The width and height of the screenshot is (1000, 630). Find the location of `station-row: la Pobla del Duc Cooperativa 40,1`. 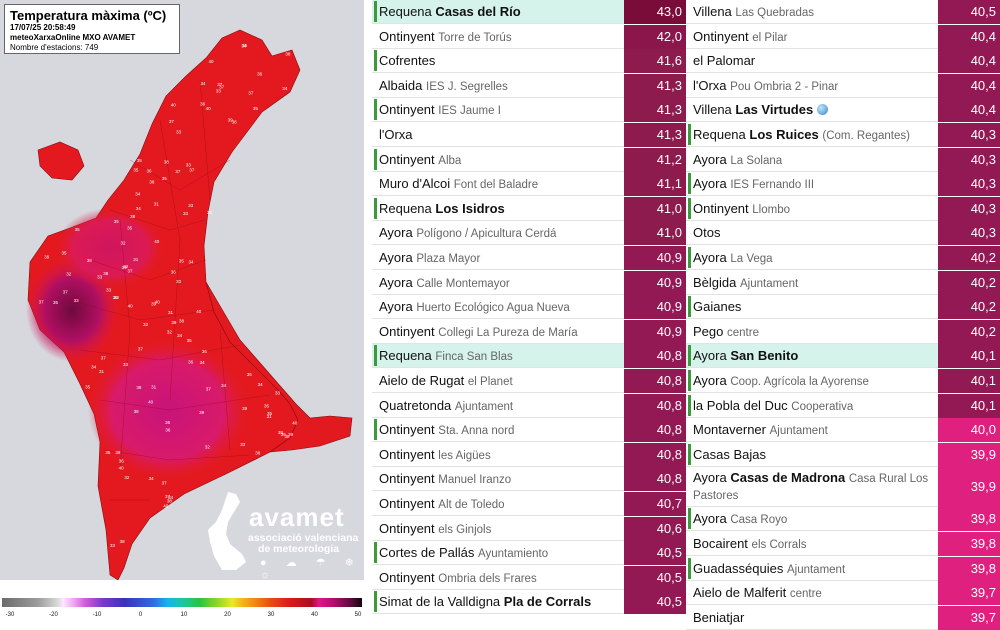

station-row: la Pobla del Duc Cooperativa 40,1 is located at coordinates (843, 405).